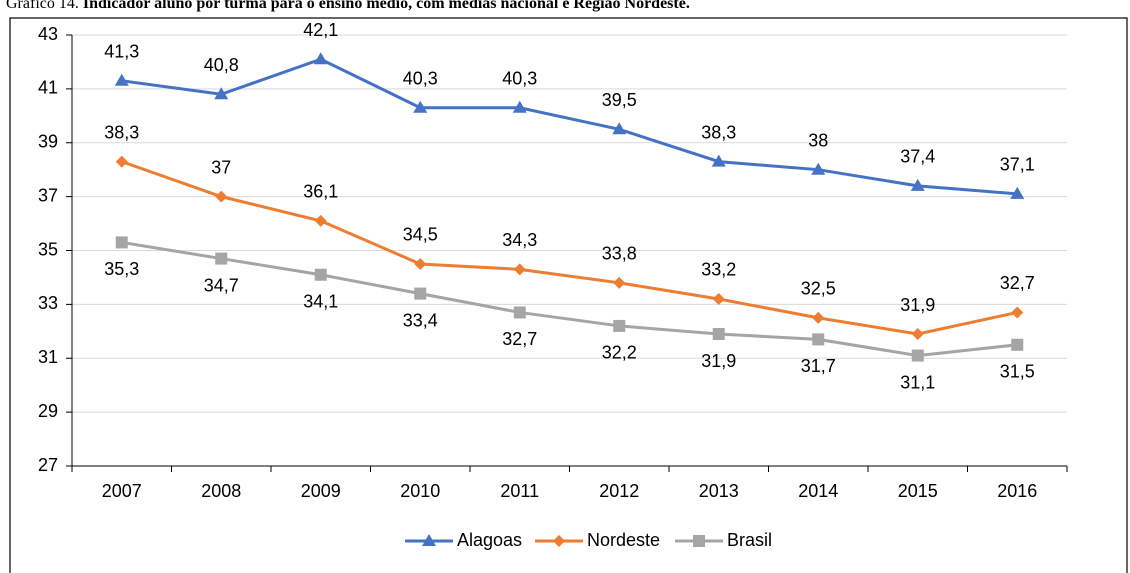  Describe the element at coordinates (420, 235) in the screenshot. I see `data-label: 34,5` at that location.